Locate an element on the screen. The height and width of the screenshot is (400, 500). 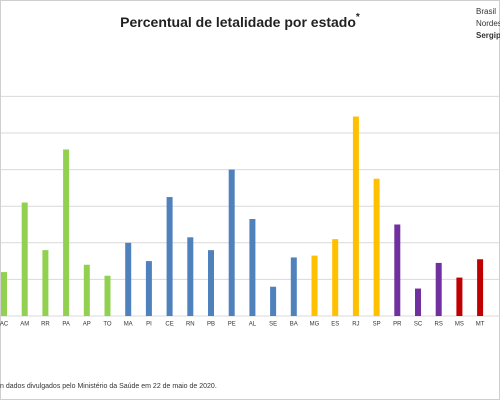
legend-item: Nordes is located at coordinates (488, 23).